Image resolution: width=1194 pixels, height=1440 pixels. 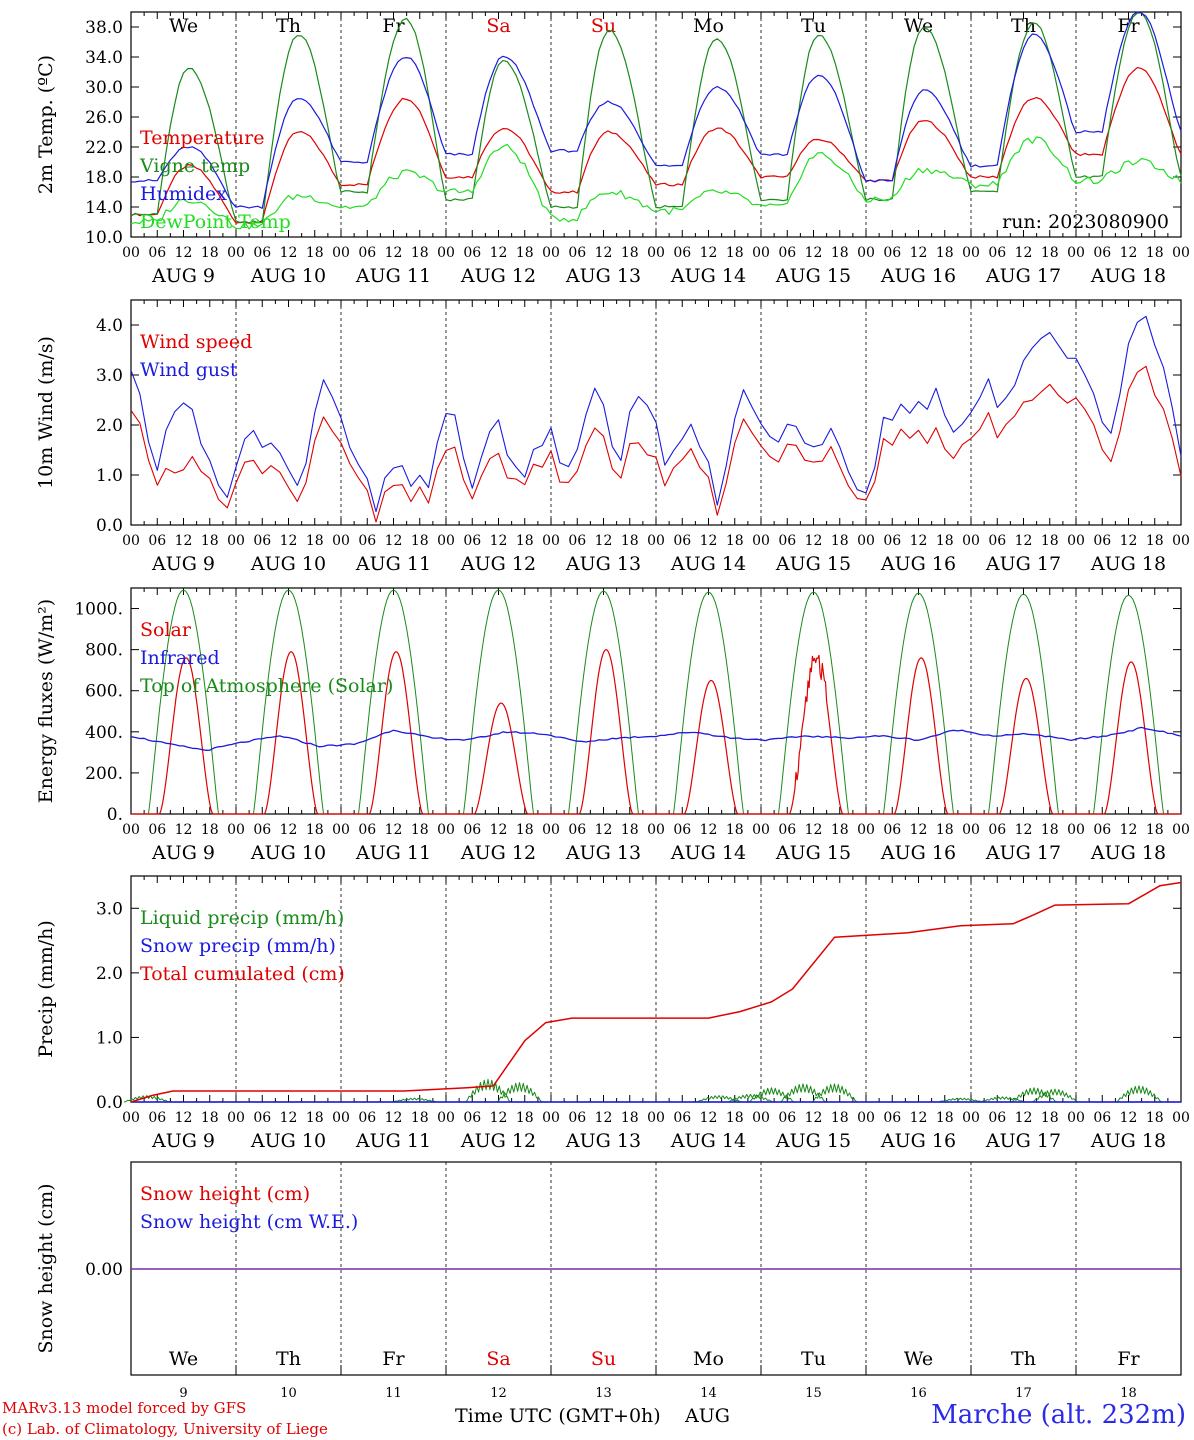 I want to click on y-tick-label: 3.0, so click(x=109, y=376).